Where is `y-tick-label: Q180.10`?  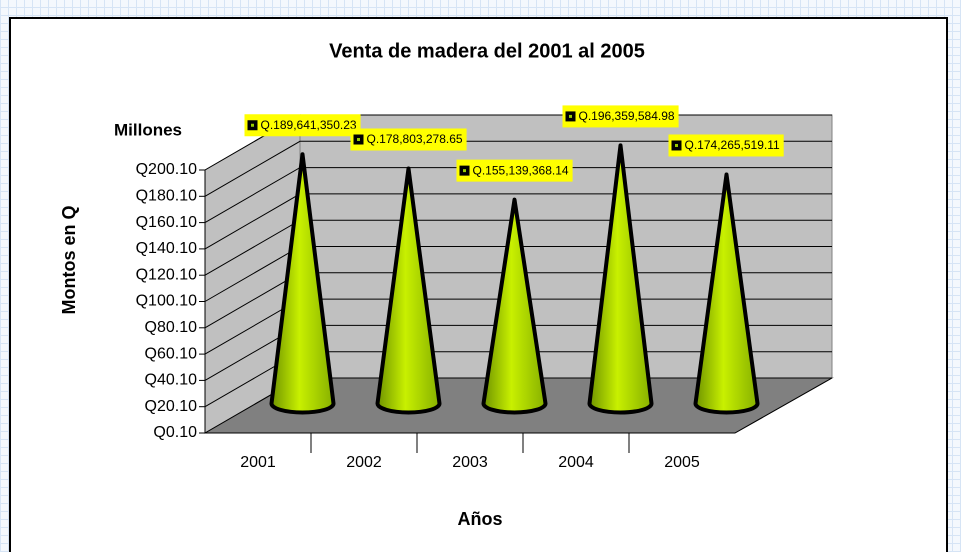
y-tick-label: Q180.10 is located at coordinates (166, 196).